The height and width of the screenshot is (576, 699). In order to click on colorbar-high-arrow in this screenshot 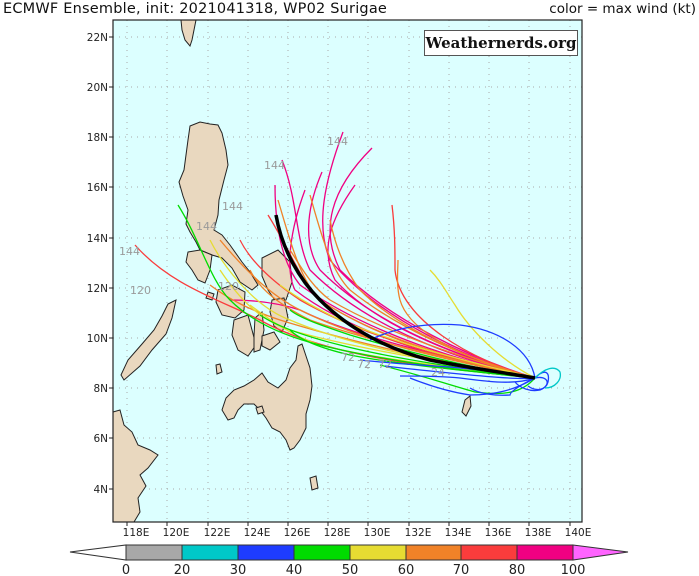, I will do `click(600, 552)`.